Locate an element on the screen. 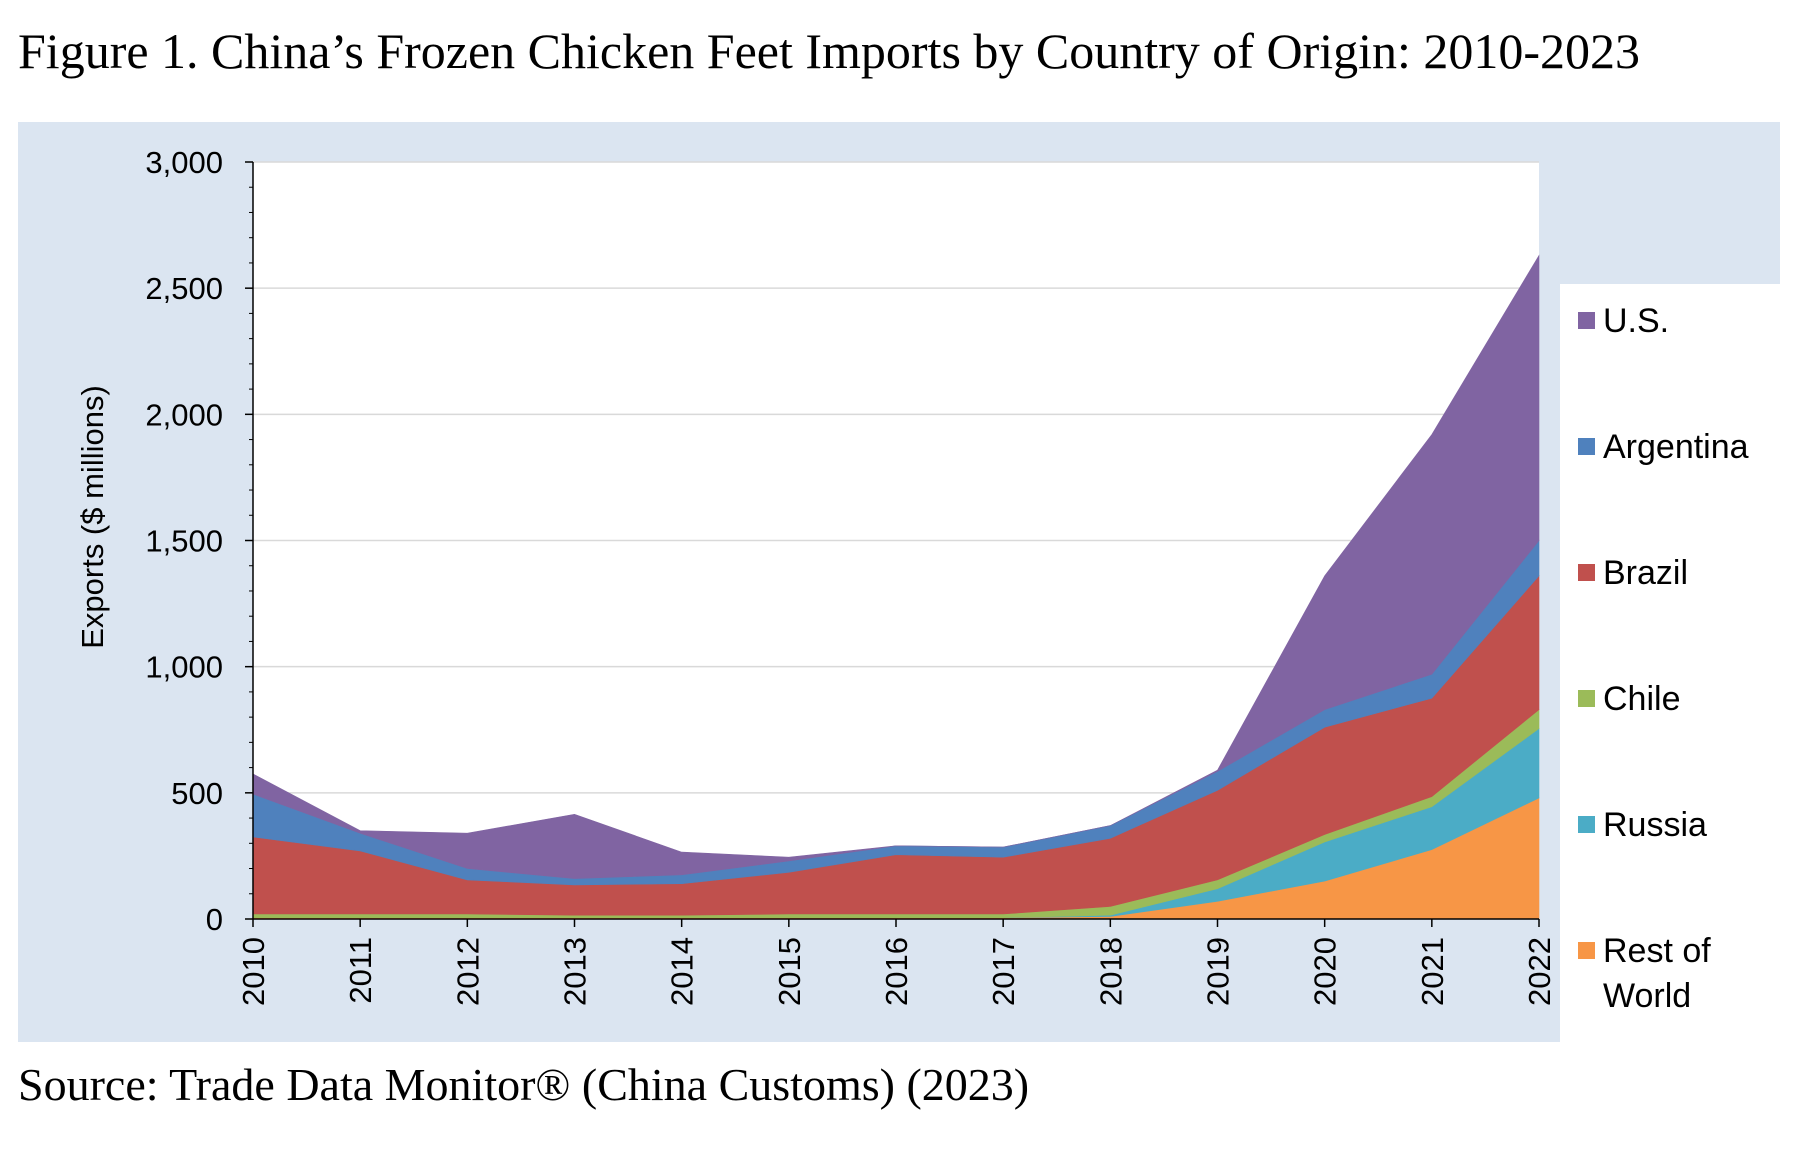 The height and width of the screenshot is (1153, 1800). y-tick-label: 0 is located at coordinates (214, 919).